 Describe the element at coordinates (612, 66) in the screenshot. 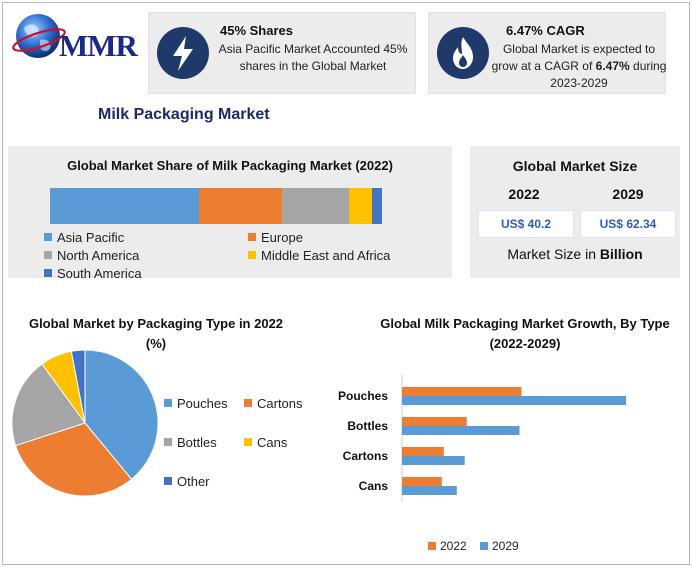

I see `stat-body-highlight: 6.47%` at that location.